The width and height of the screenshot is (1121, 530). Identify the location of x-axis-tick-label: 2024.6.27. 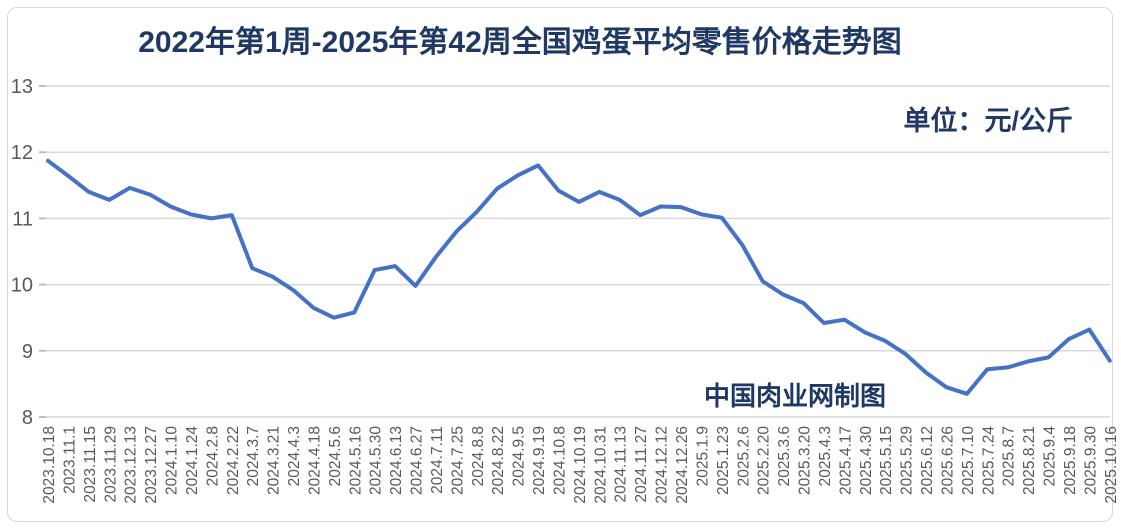
(417, 460).